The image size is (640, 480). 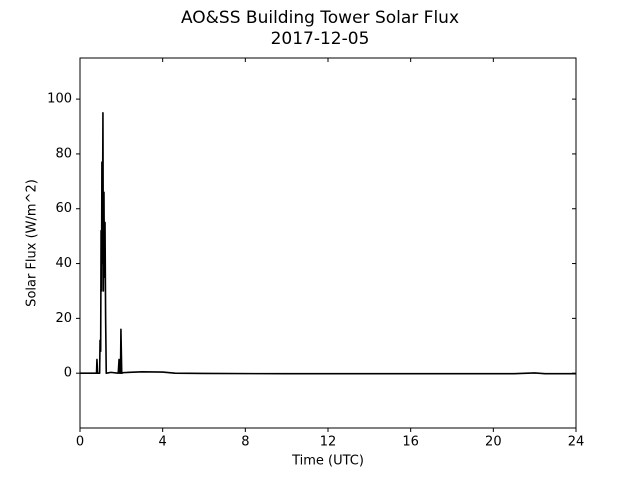 I want to click on x-tick-label: 0, so click(x=80, y=442).